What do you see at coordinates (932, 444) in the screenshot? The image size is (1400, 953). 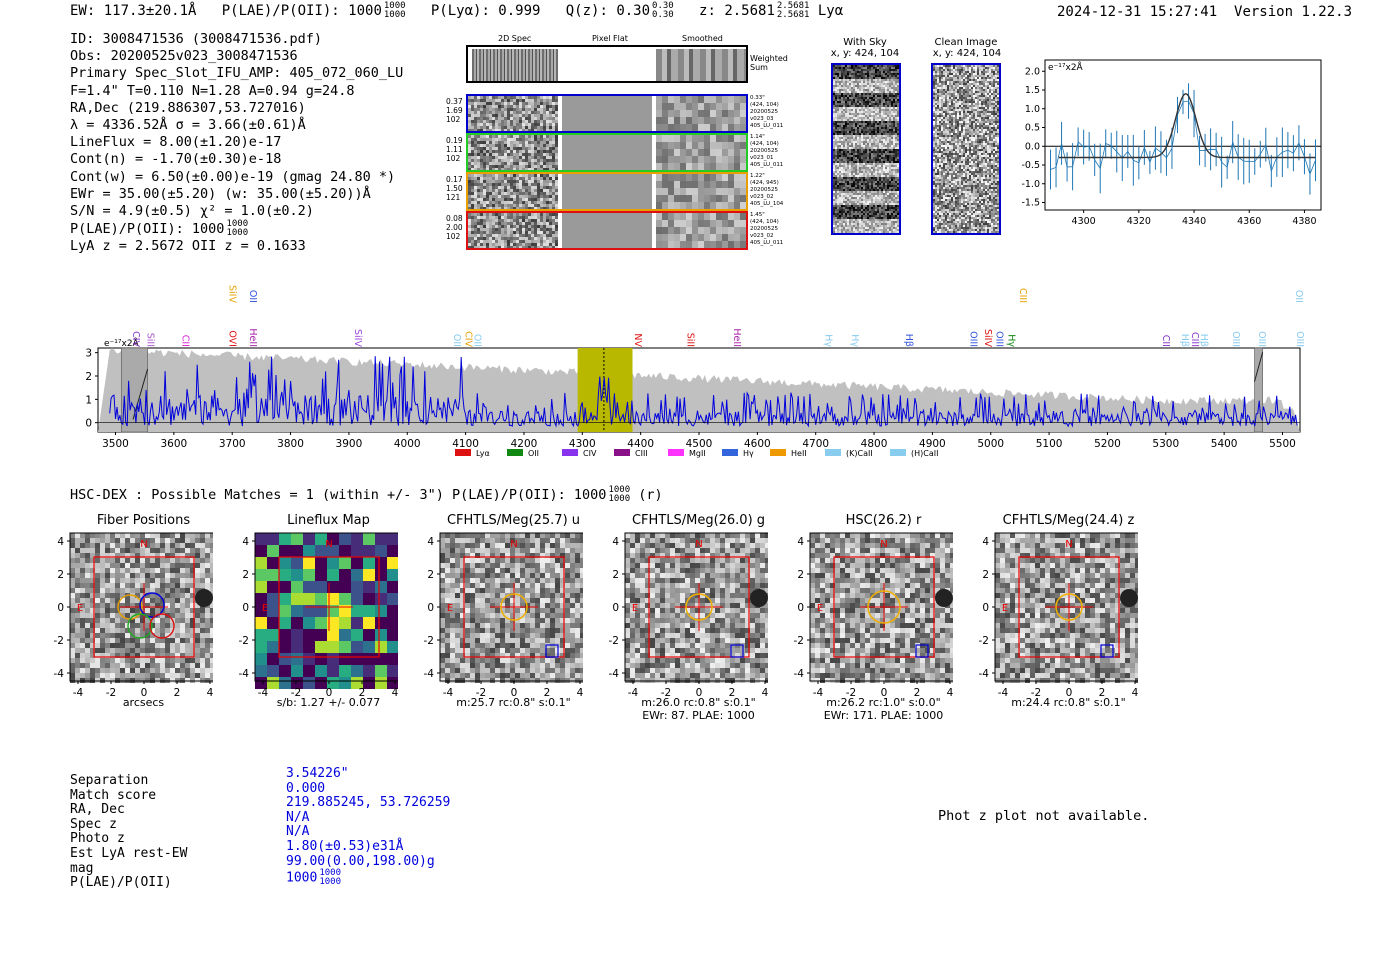 I see `full-spec-xtick: 4900` at bounding box center [932, 444].